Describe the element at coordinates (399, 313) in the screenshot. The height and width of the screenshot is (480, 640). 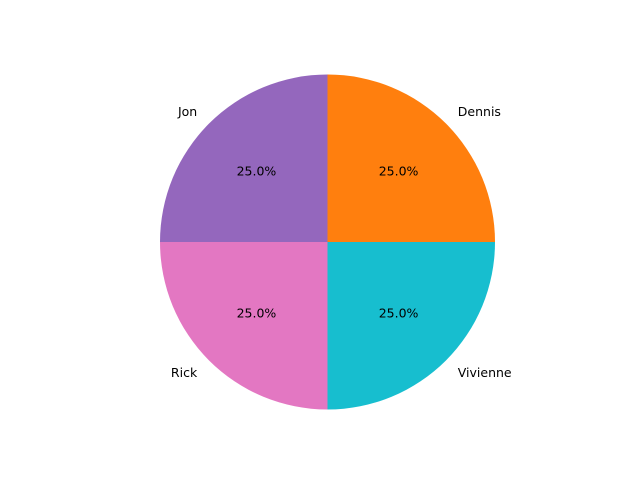
I see `pie-pct-label-vivienne: 25.0%` at that location.